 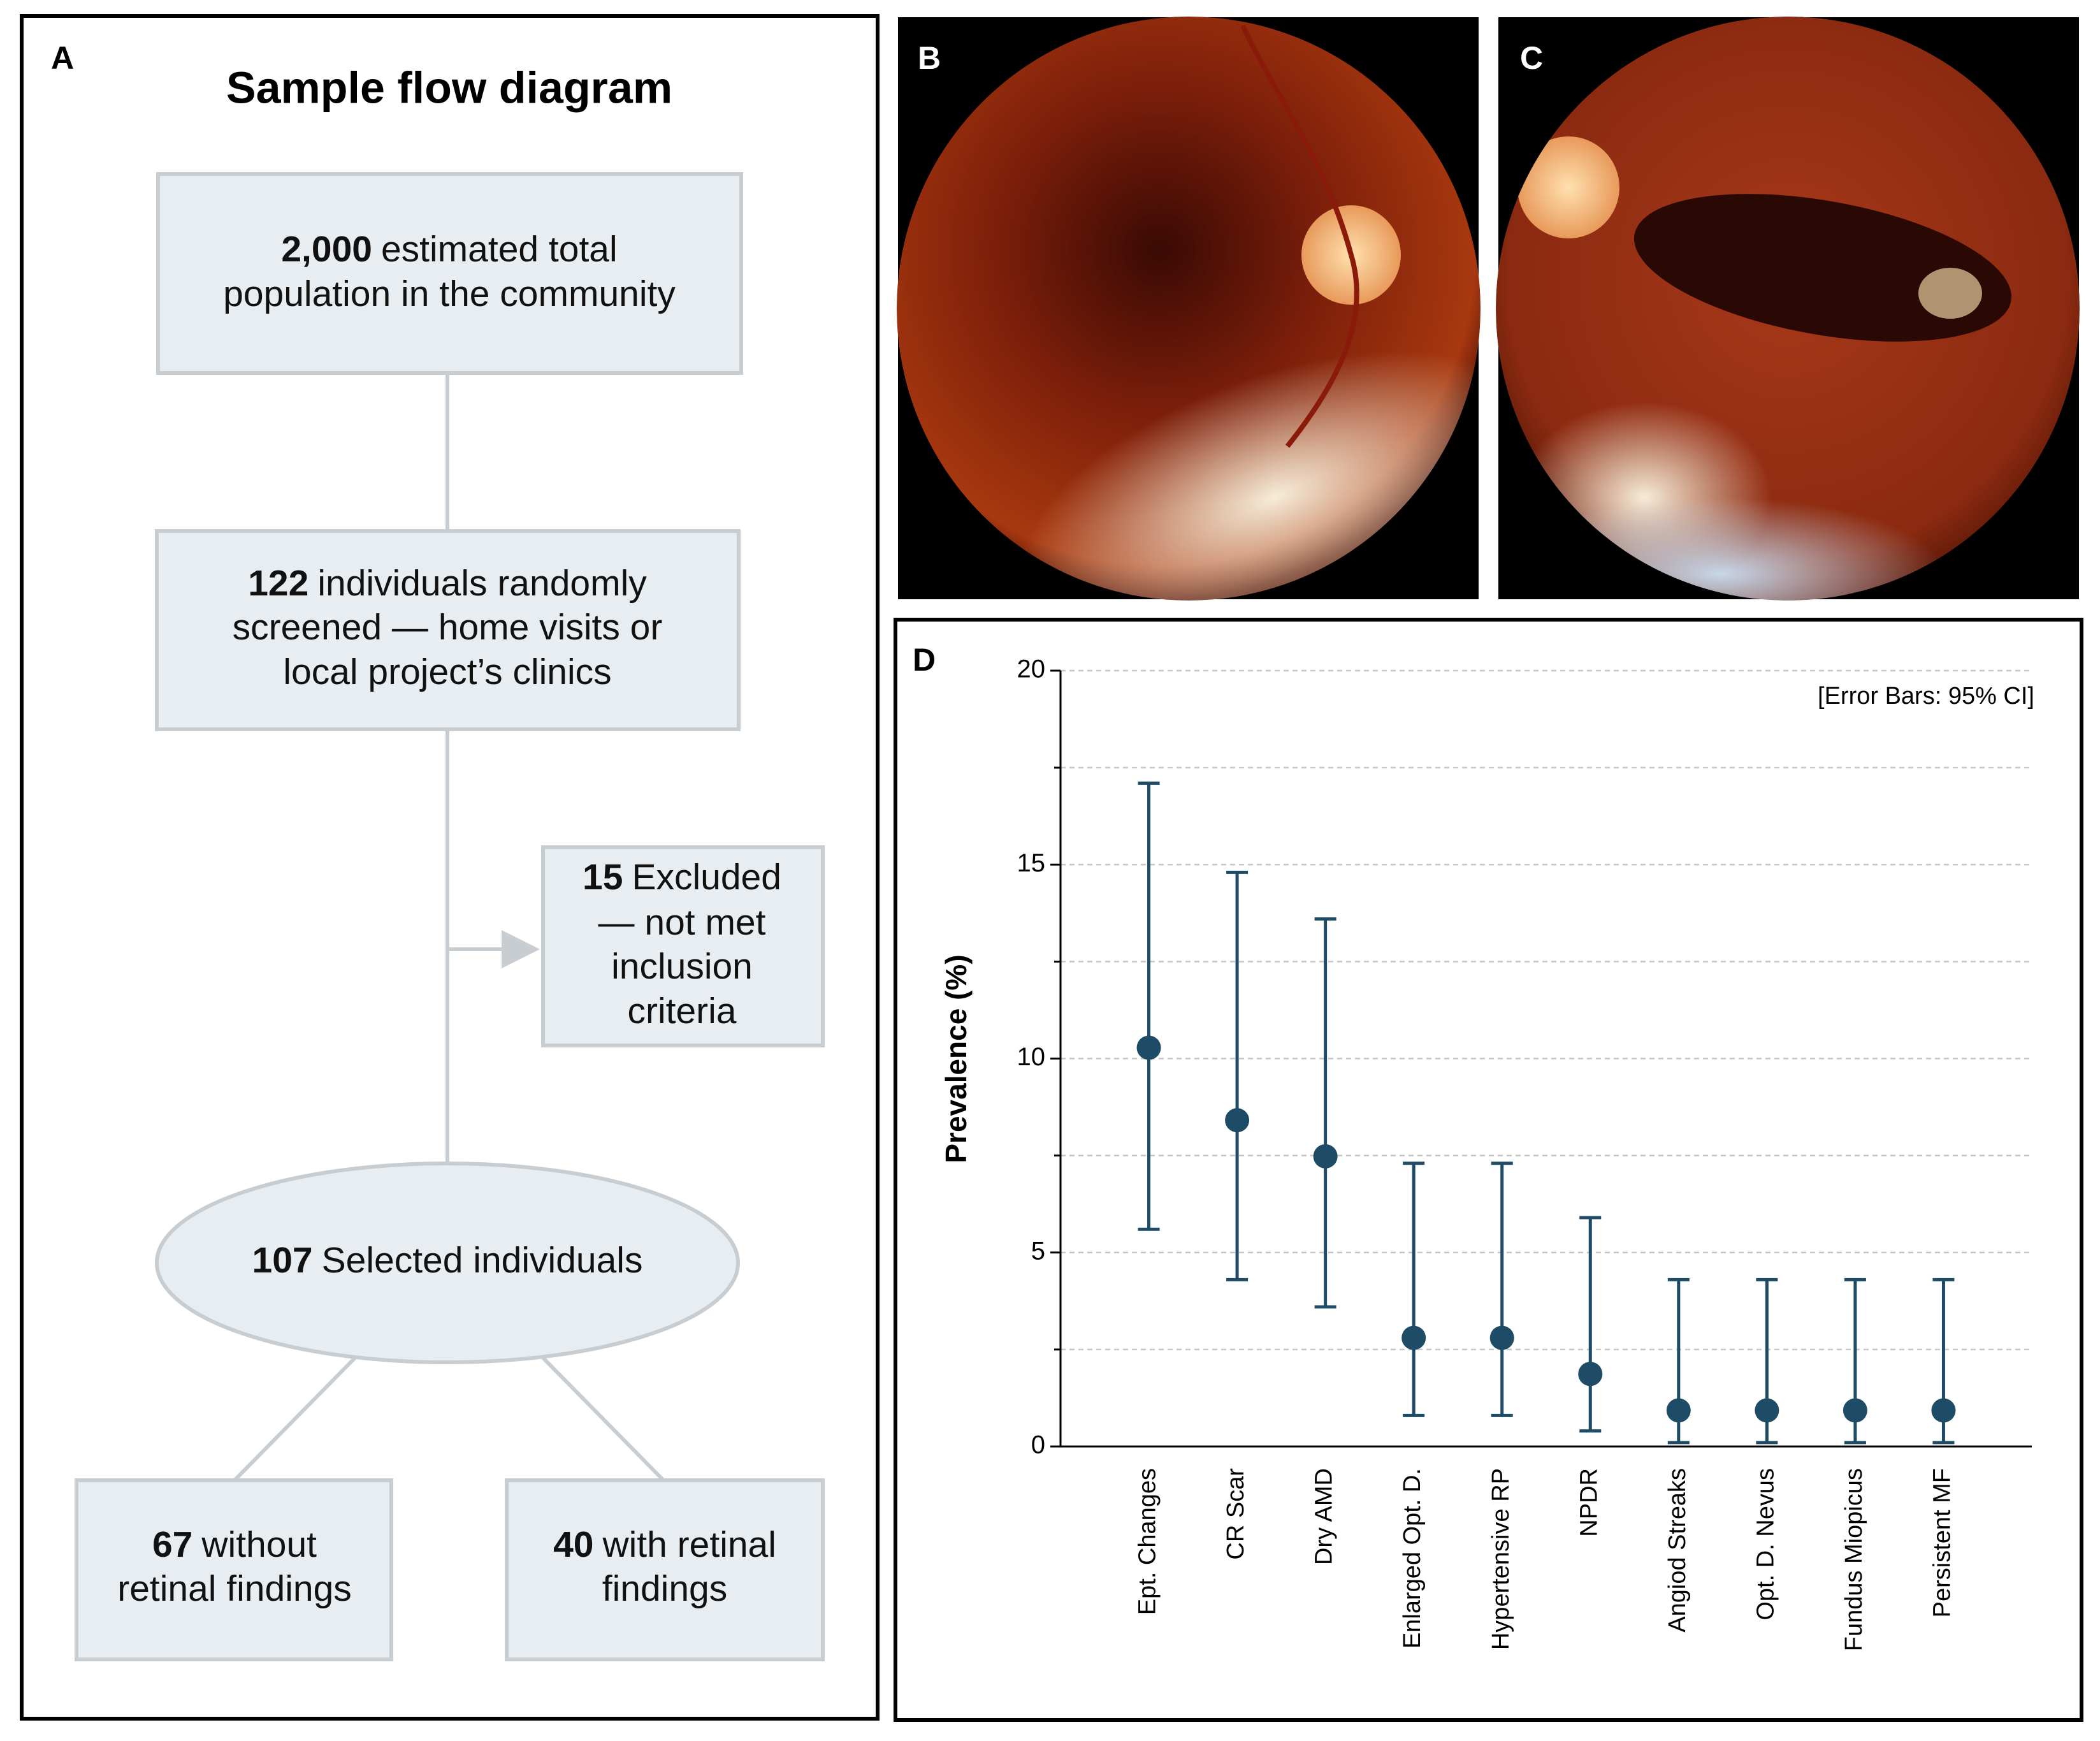 What do you see at coordinates (259, 1544) in the screenshot?
I see `node-label: without` at bounding box center [259, 1544].